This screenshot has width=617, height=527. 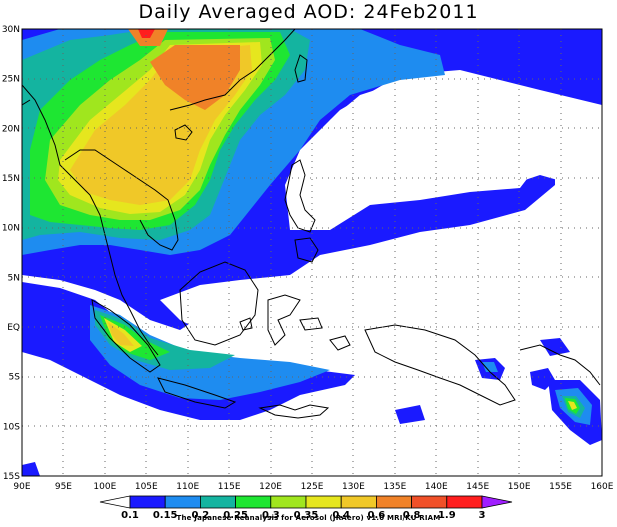 I want to click on lon-label-120E: 120E, so click(x=270, y=487).